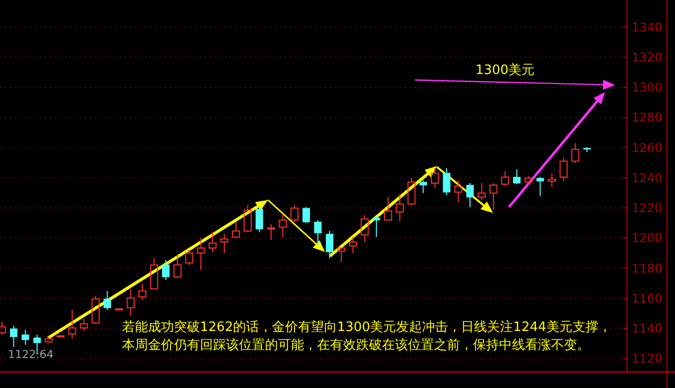 This screenshot has height=388, width=675. I want to click on y-tick-label: 1180, so click(647, 268).